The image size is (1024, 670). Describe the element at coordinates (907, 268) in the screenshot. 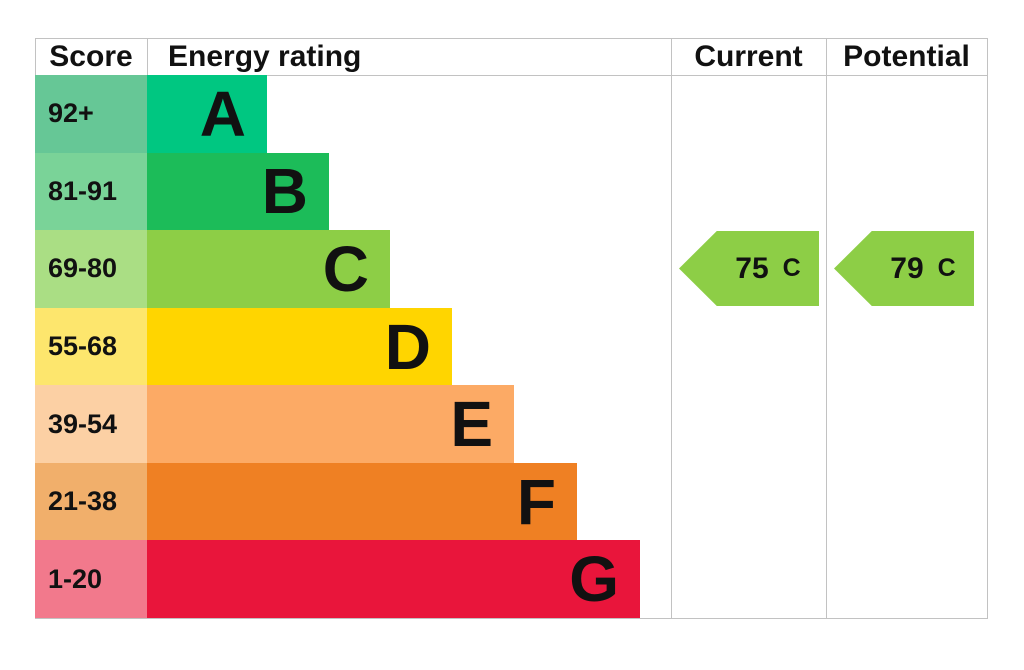

I see `potential-score-value: 79` at that location.